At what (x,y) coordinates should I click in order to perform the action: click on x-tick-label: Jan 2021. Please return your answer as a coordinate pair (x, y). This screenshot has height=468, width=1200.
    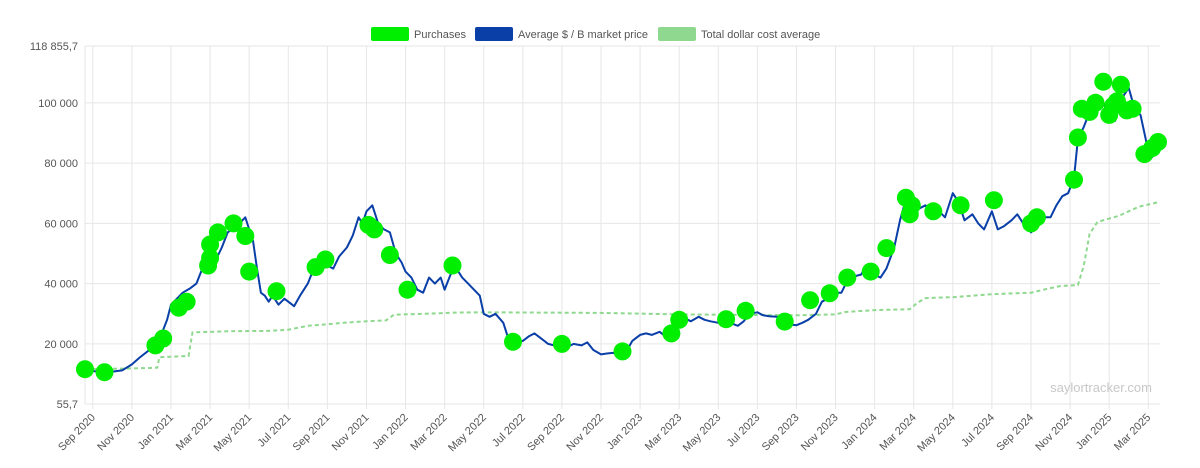
    Looking at the image, I should click on (156, 432).